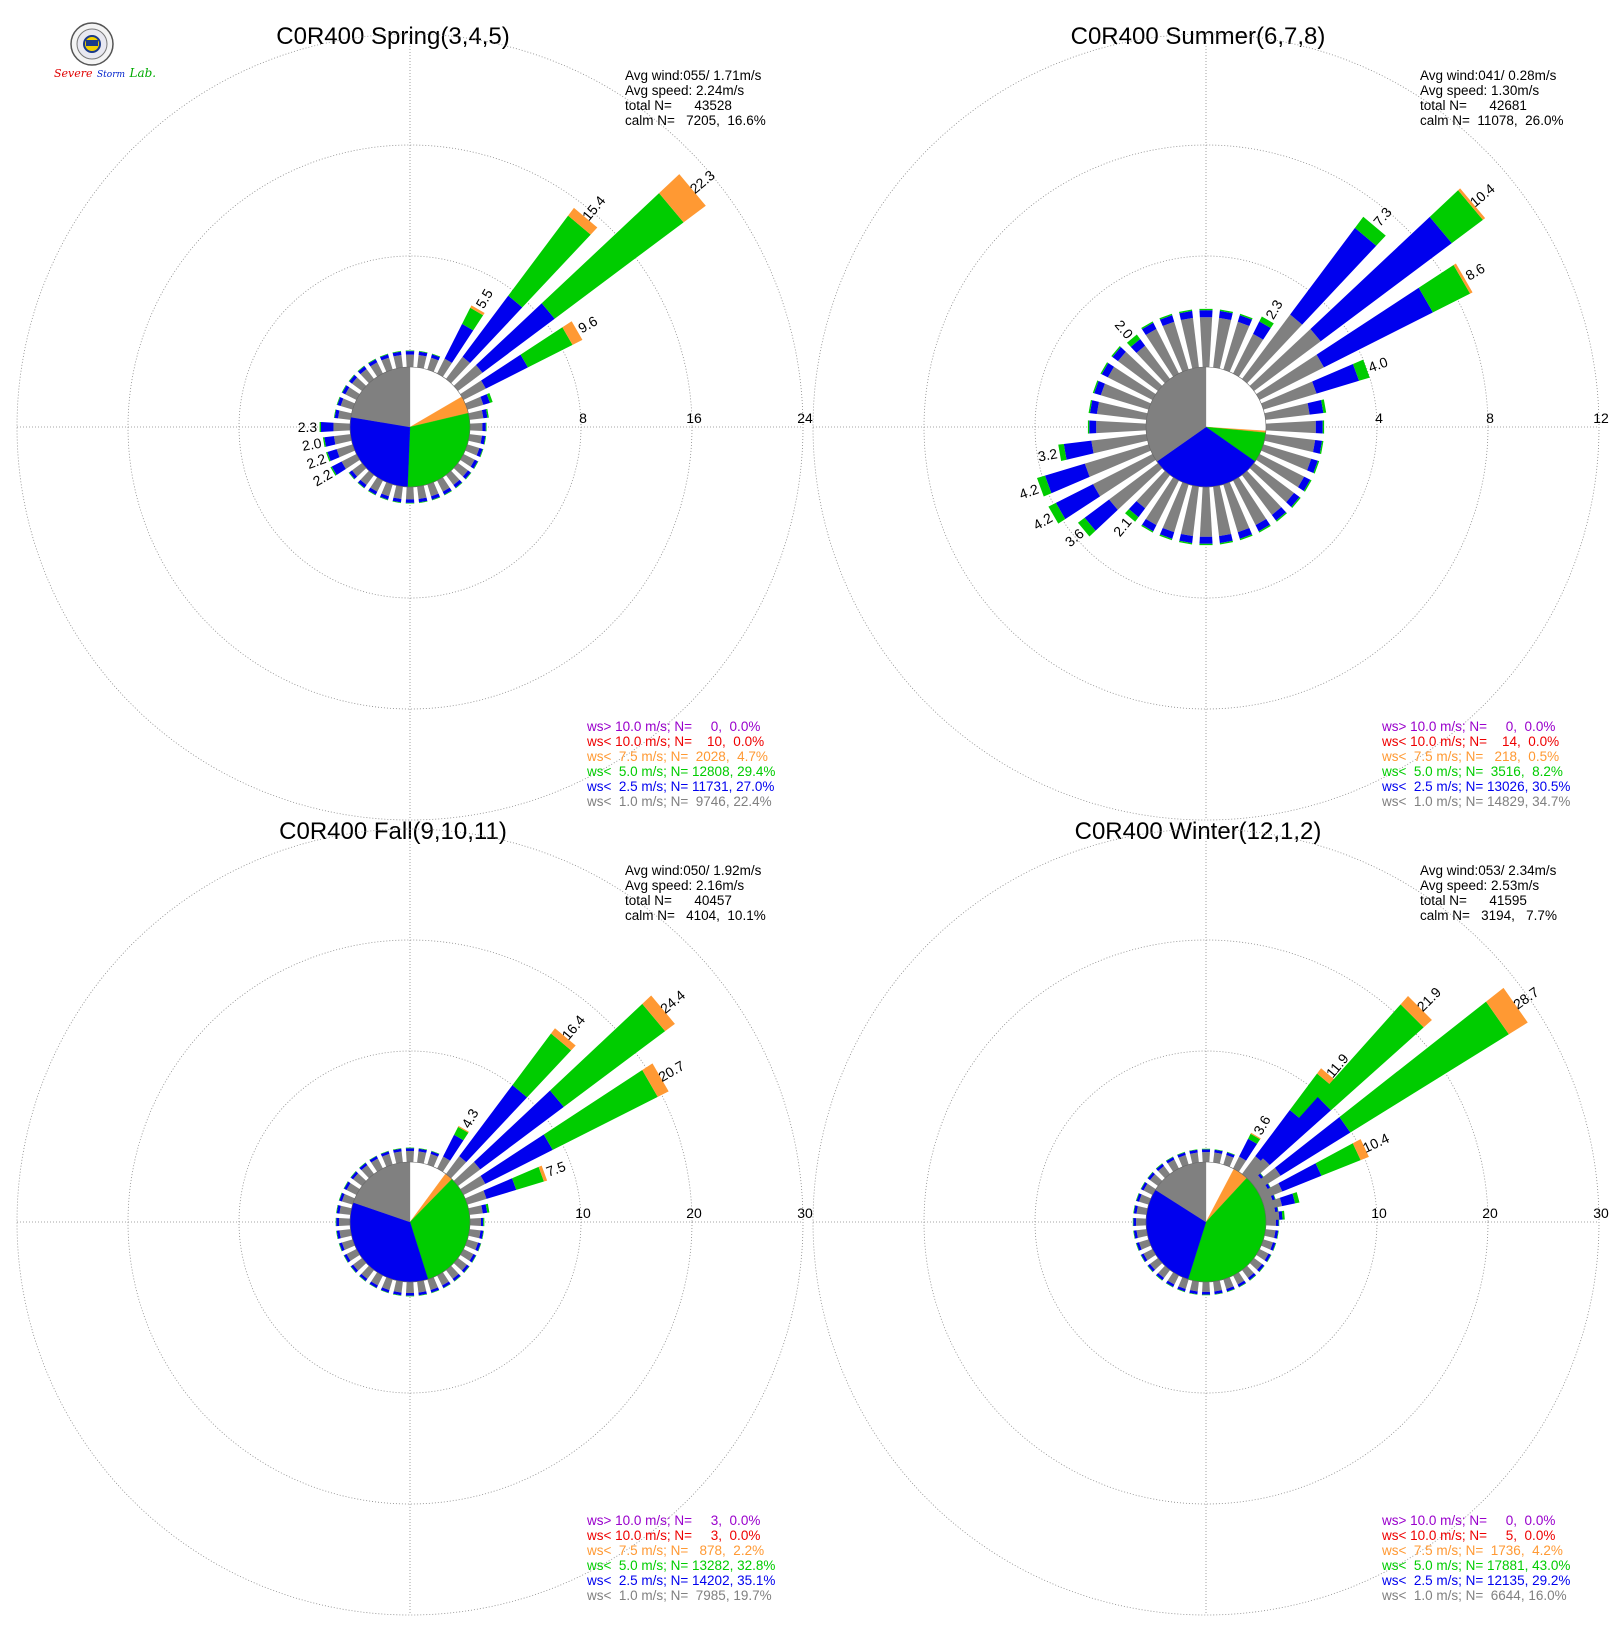  What do you see at coordinates (1198, 36) in the screenshot?
I see `panel-title: C0R400 Summer(6,7,8)` at bounding box center [1198, 36].